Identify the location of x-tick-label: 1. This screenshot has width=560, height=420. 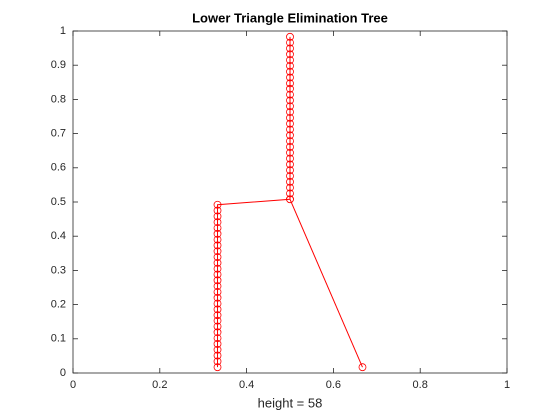
(507, 385).